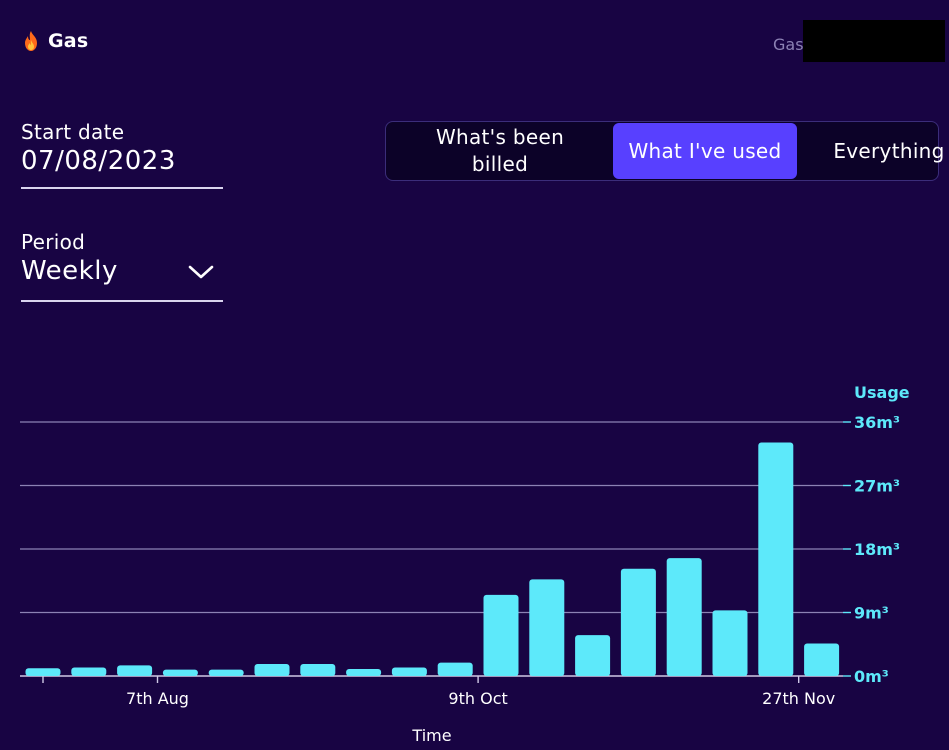 This screenshot has height=750, width=949. I want to click on start-date-field: Start date 07/08/2023, so click(122, 154).